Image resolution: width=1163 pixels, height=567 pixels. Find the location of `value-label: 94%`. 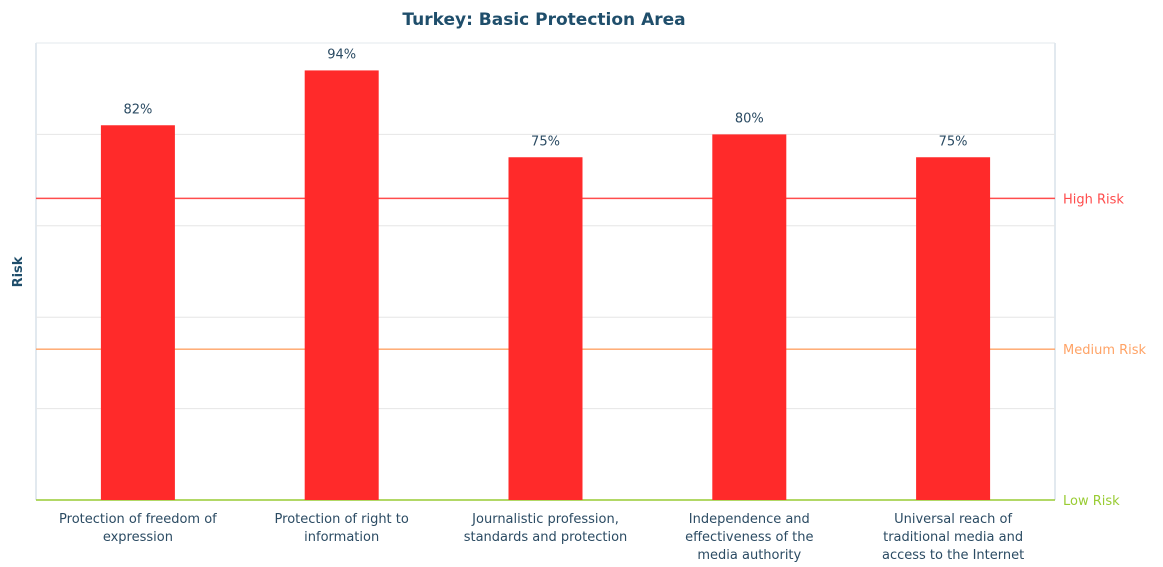

value-label: 94% is located at coordinates (341, 54).